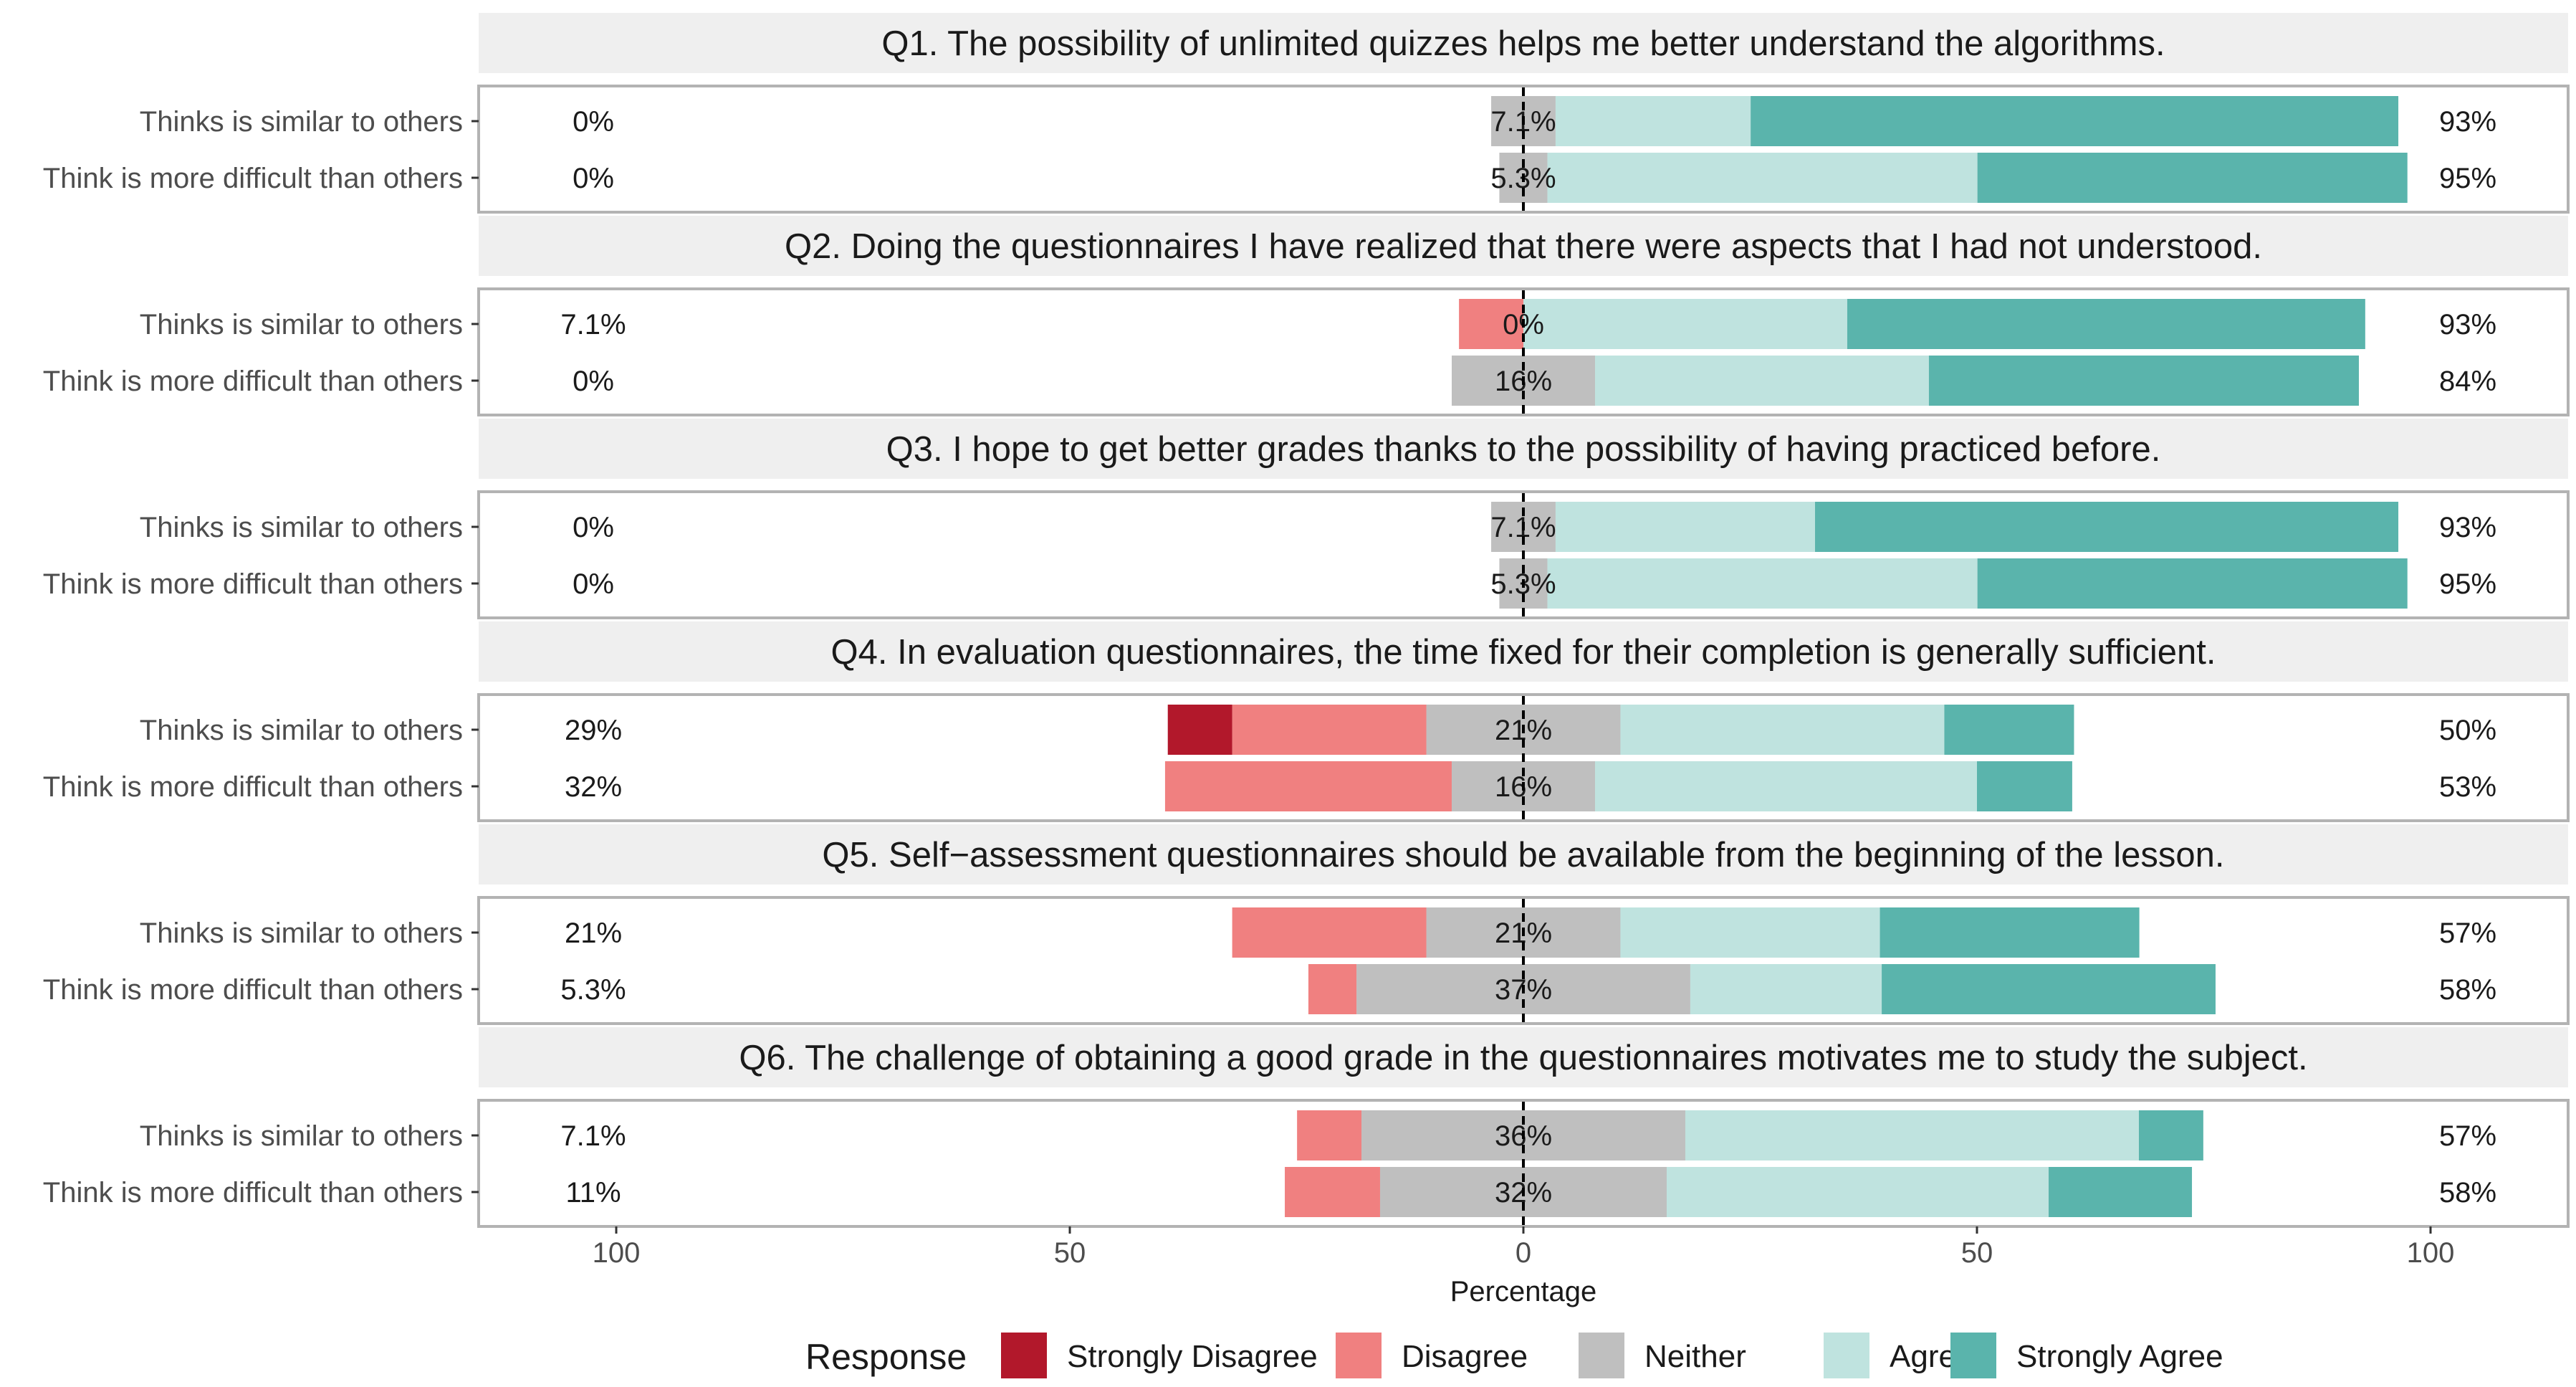 The height and width of the screenshot is (1387, 2576). Describe the element at coordinates (1523, 1291) in the screenshot. I see `x-axis-title: Percentage` at that location.